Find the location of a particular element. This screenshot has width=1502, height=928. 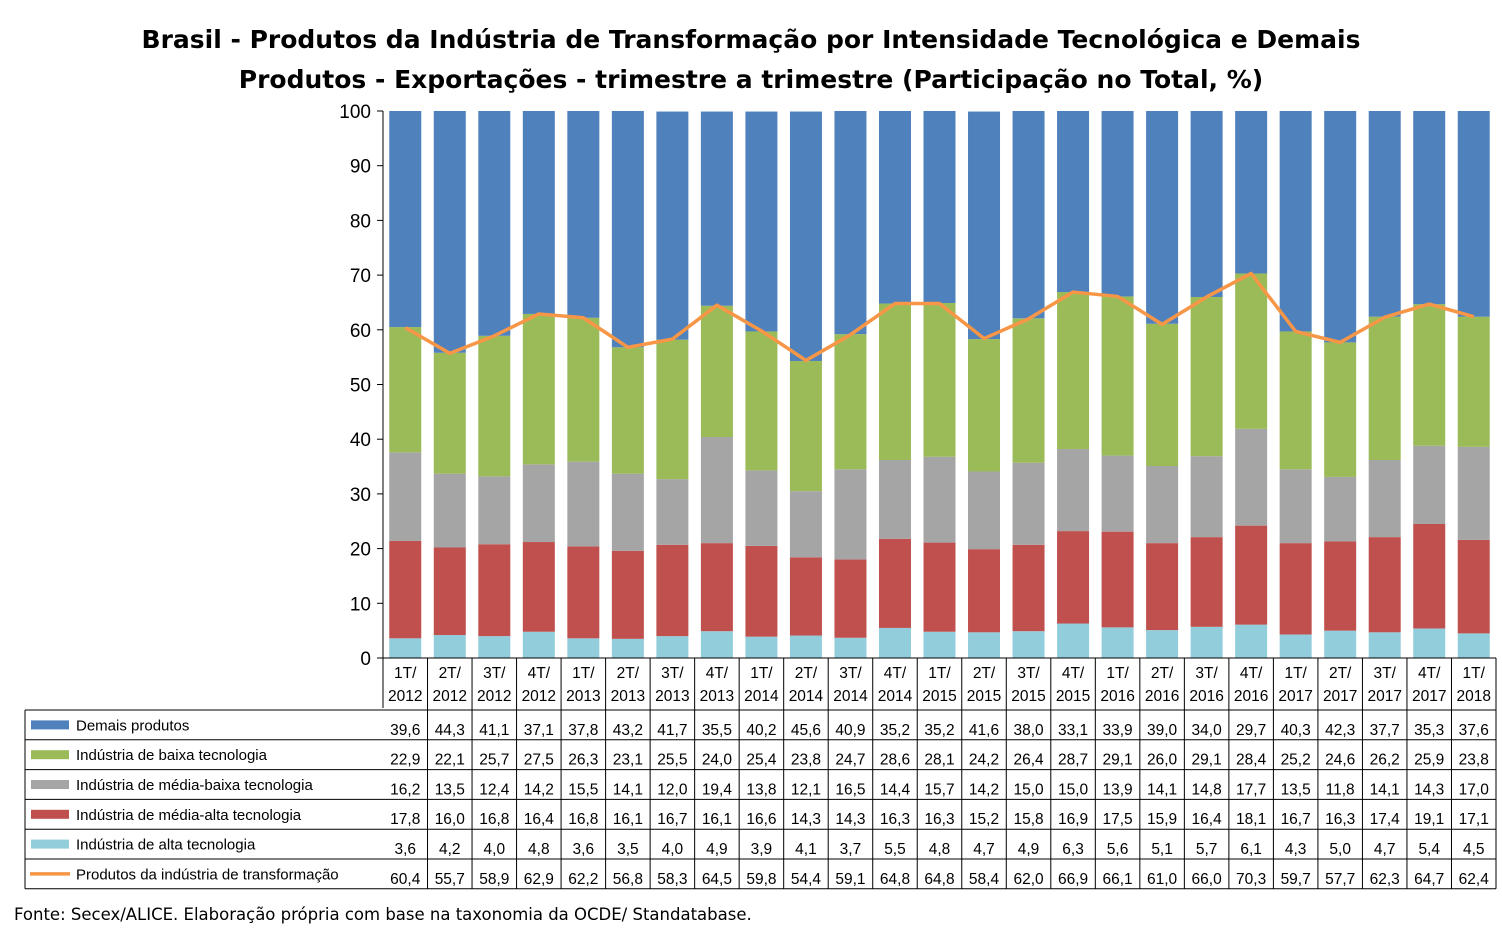

table-value-industria-de-media-baixa-tecnologia: 14,3 is located at coordinates (1429, 789).